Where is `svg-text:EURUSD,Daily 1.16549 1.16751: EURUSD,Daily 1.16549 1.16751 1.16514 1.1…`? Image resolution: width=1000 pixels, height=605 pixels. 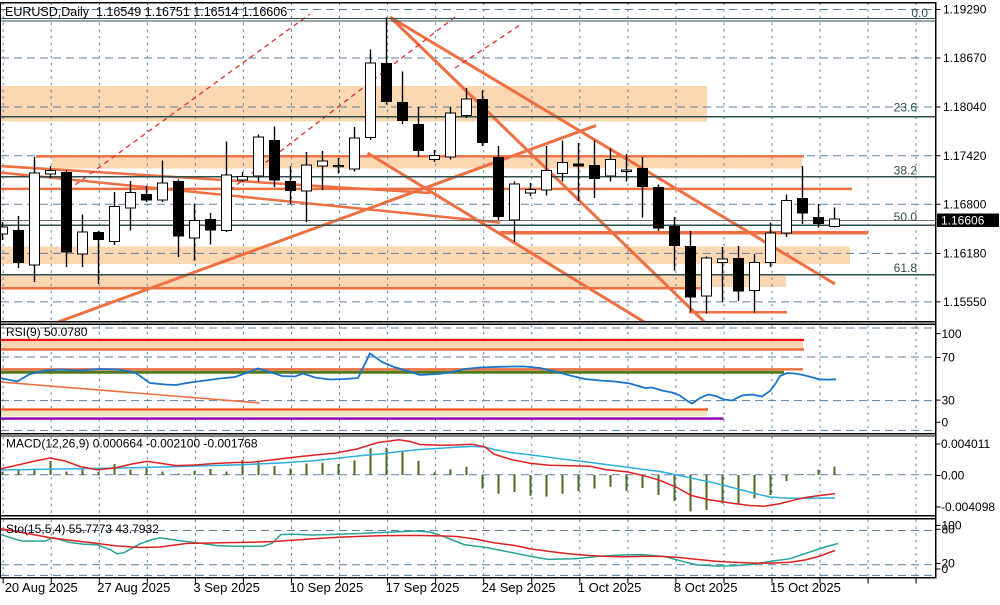
svg-text:EURUSD,Daily 1.16549 1.16751: EURUSD,Daily 1.16549 1.16751 1.16514 1.1… is located at coordinates (146, 12).